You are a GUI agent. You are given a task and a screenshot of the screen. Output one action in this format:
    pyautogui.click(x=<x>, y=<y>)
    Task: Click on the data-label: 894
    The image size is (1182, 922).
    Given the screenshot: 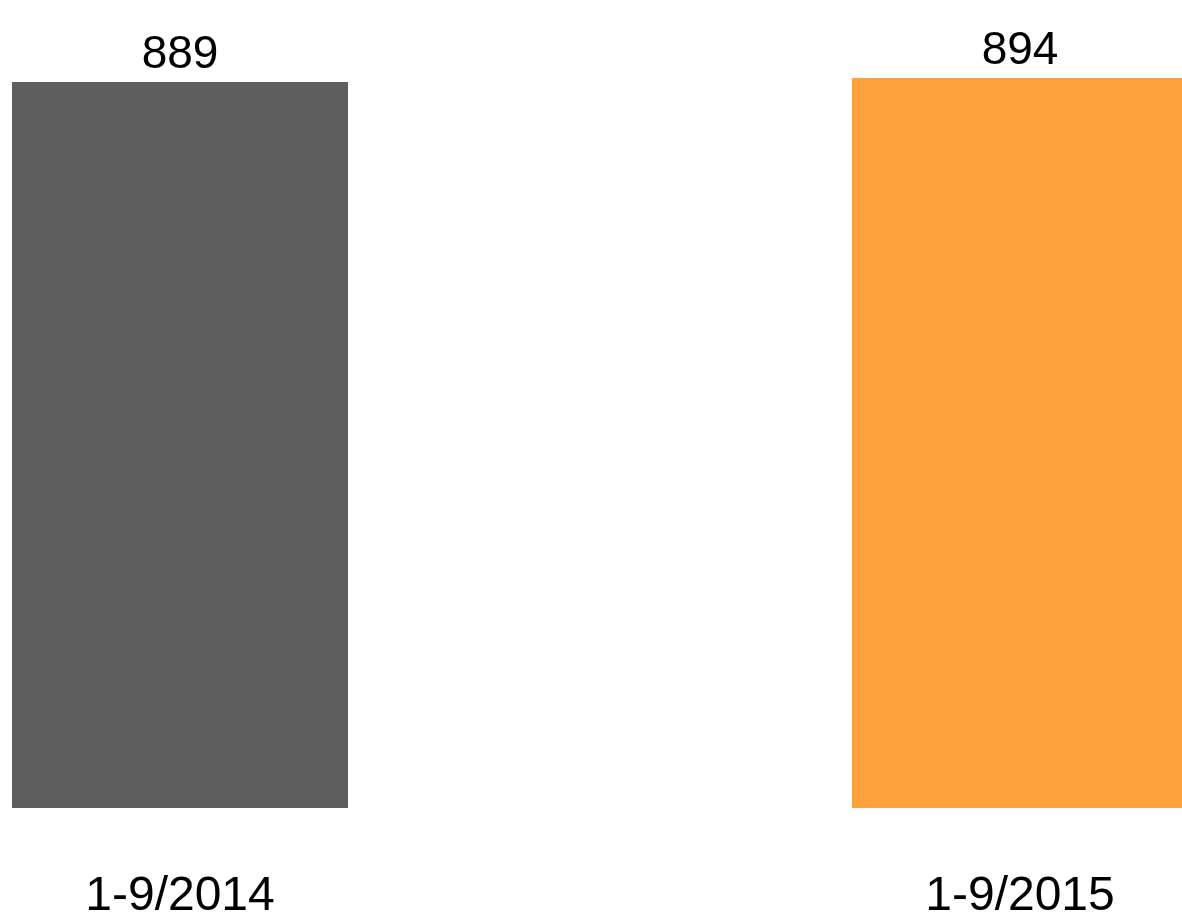 What is the action you would take?
    pyautogui.click(x=1020, y=48)
    